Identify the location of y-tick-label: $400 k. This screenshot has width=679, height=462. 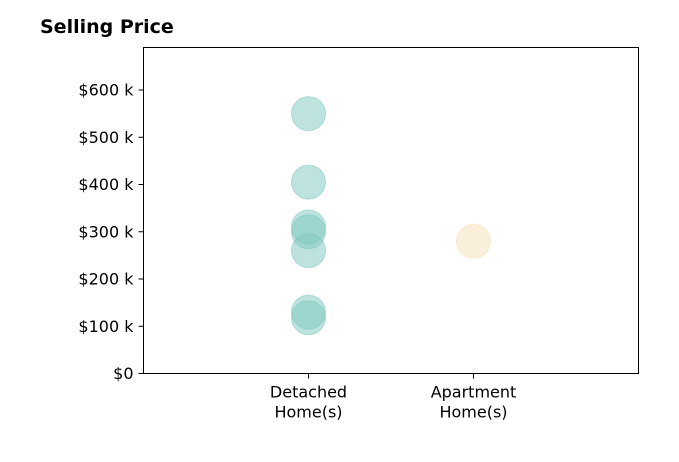
(106, 184).